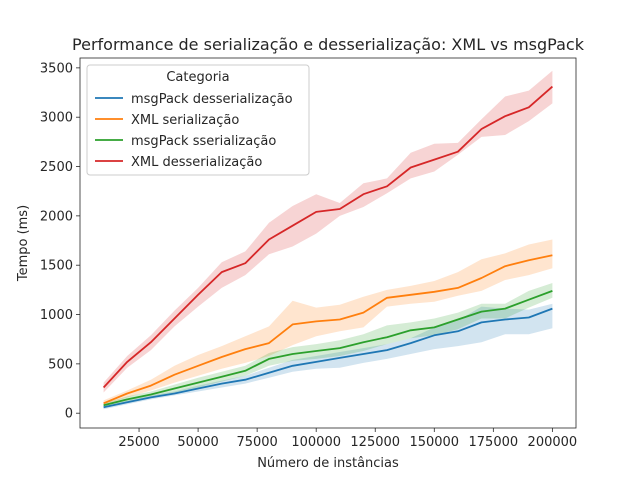 The image size is (640, 480). What do you see at coordinates (553, 442) in the screenshot?
I see `x-tick-label: 200000` at bounding box center [553, 442].